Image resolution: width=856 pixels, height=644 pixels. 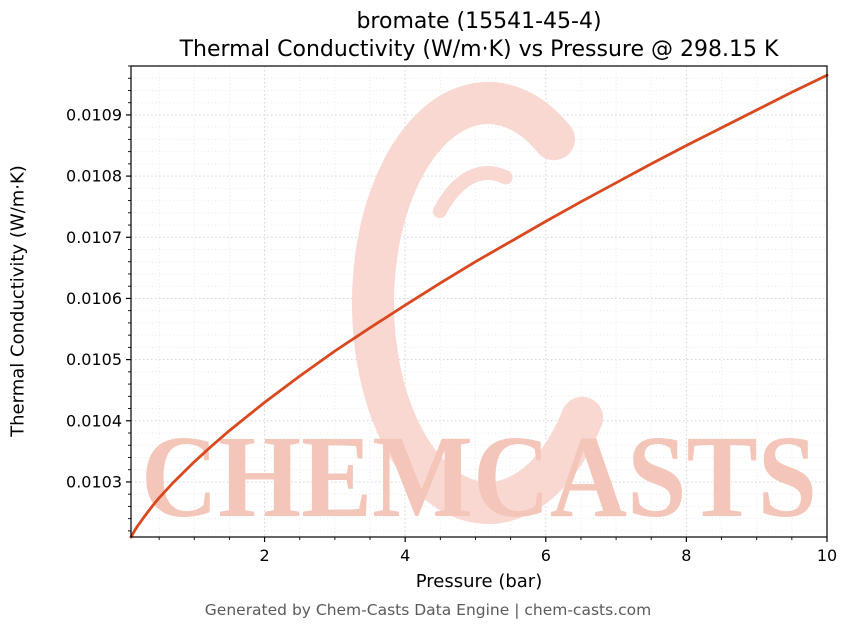 What do you see at coordinates (94, 420) in the screenshot?
I see `y-tick-label: 0.0104` at bounding box center [94, 420].